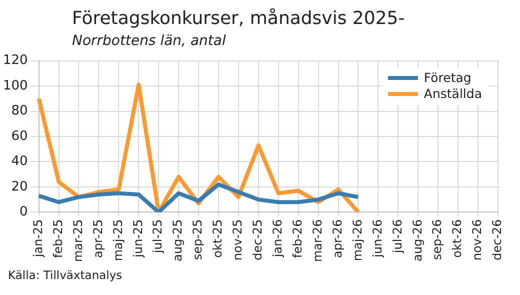  Describe the element at coordinates (97, 238) in the screenshot. I see `x-tick-label: apr-25` at that location.